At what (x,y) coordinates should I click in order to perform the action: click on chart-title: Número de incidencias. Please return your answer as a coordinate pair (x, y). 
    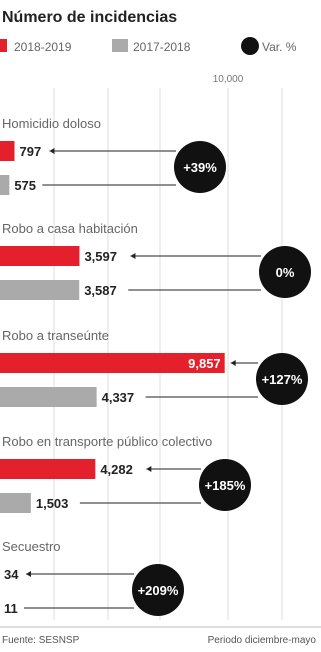
    Looking at the image, I should click on (89, 17).